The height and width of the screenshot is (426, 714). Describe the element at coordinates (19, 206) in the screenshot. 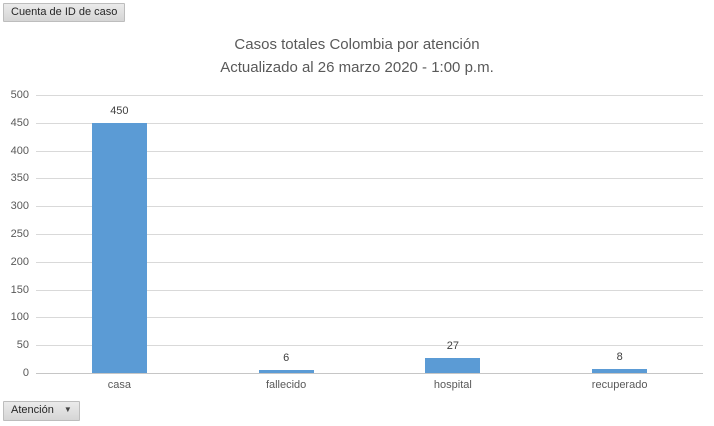

I see `y-axis-tick-label: 300` at that location.